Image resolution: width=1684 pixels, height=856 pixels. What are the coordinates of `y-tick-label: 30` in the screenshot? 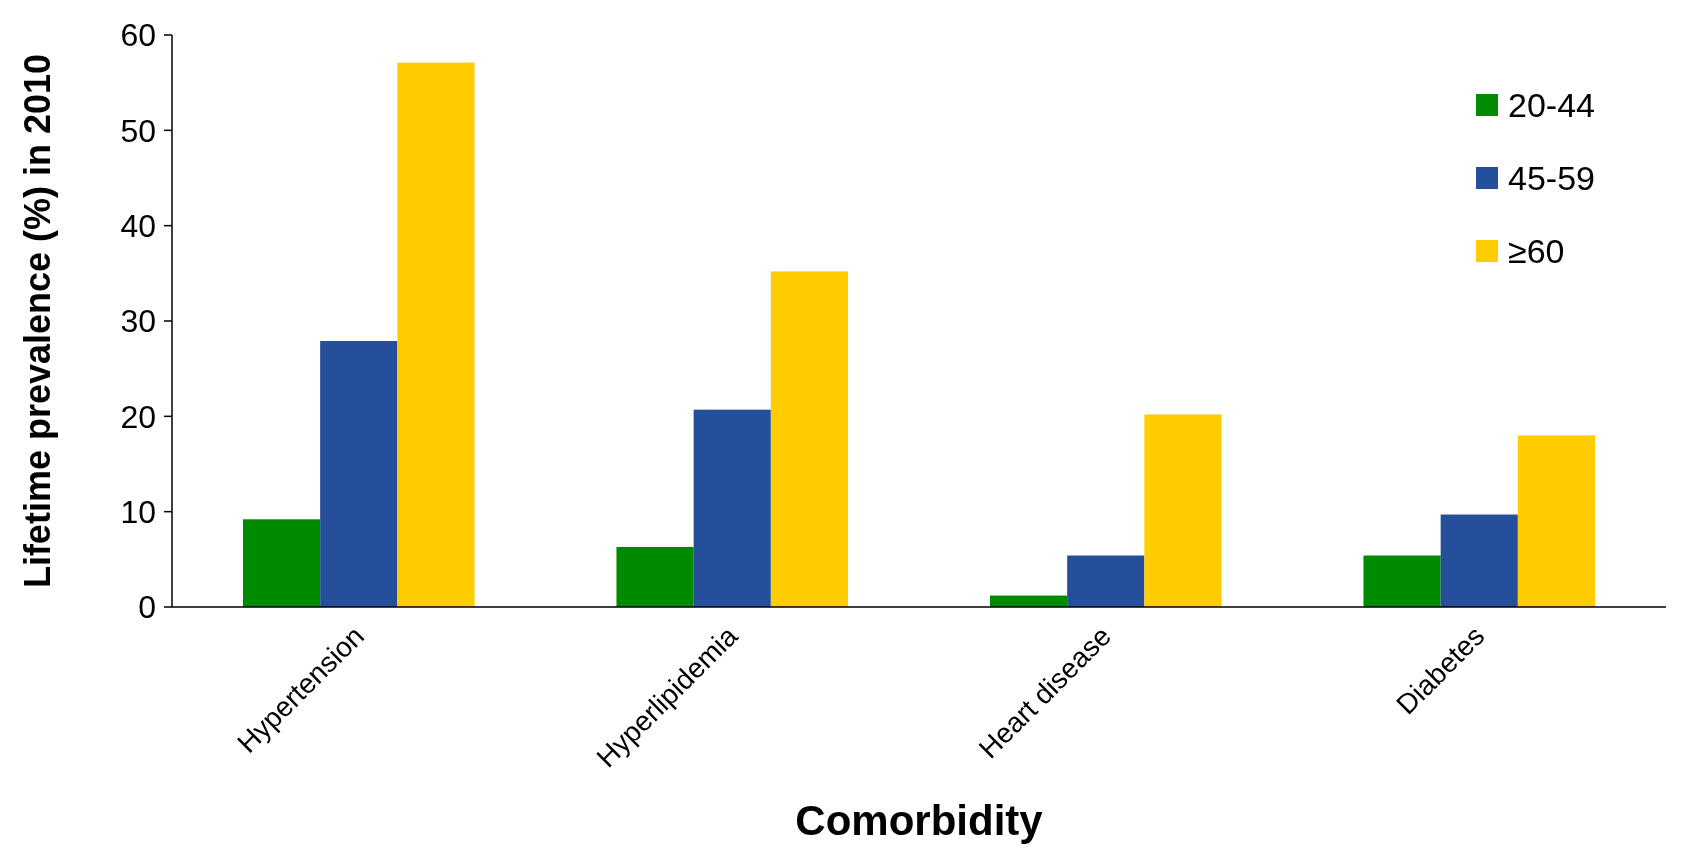 It's located at (138, 321).